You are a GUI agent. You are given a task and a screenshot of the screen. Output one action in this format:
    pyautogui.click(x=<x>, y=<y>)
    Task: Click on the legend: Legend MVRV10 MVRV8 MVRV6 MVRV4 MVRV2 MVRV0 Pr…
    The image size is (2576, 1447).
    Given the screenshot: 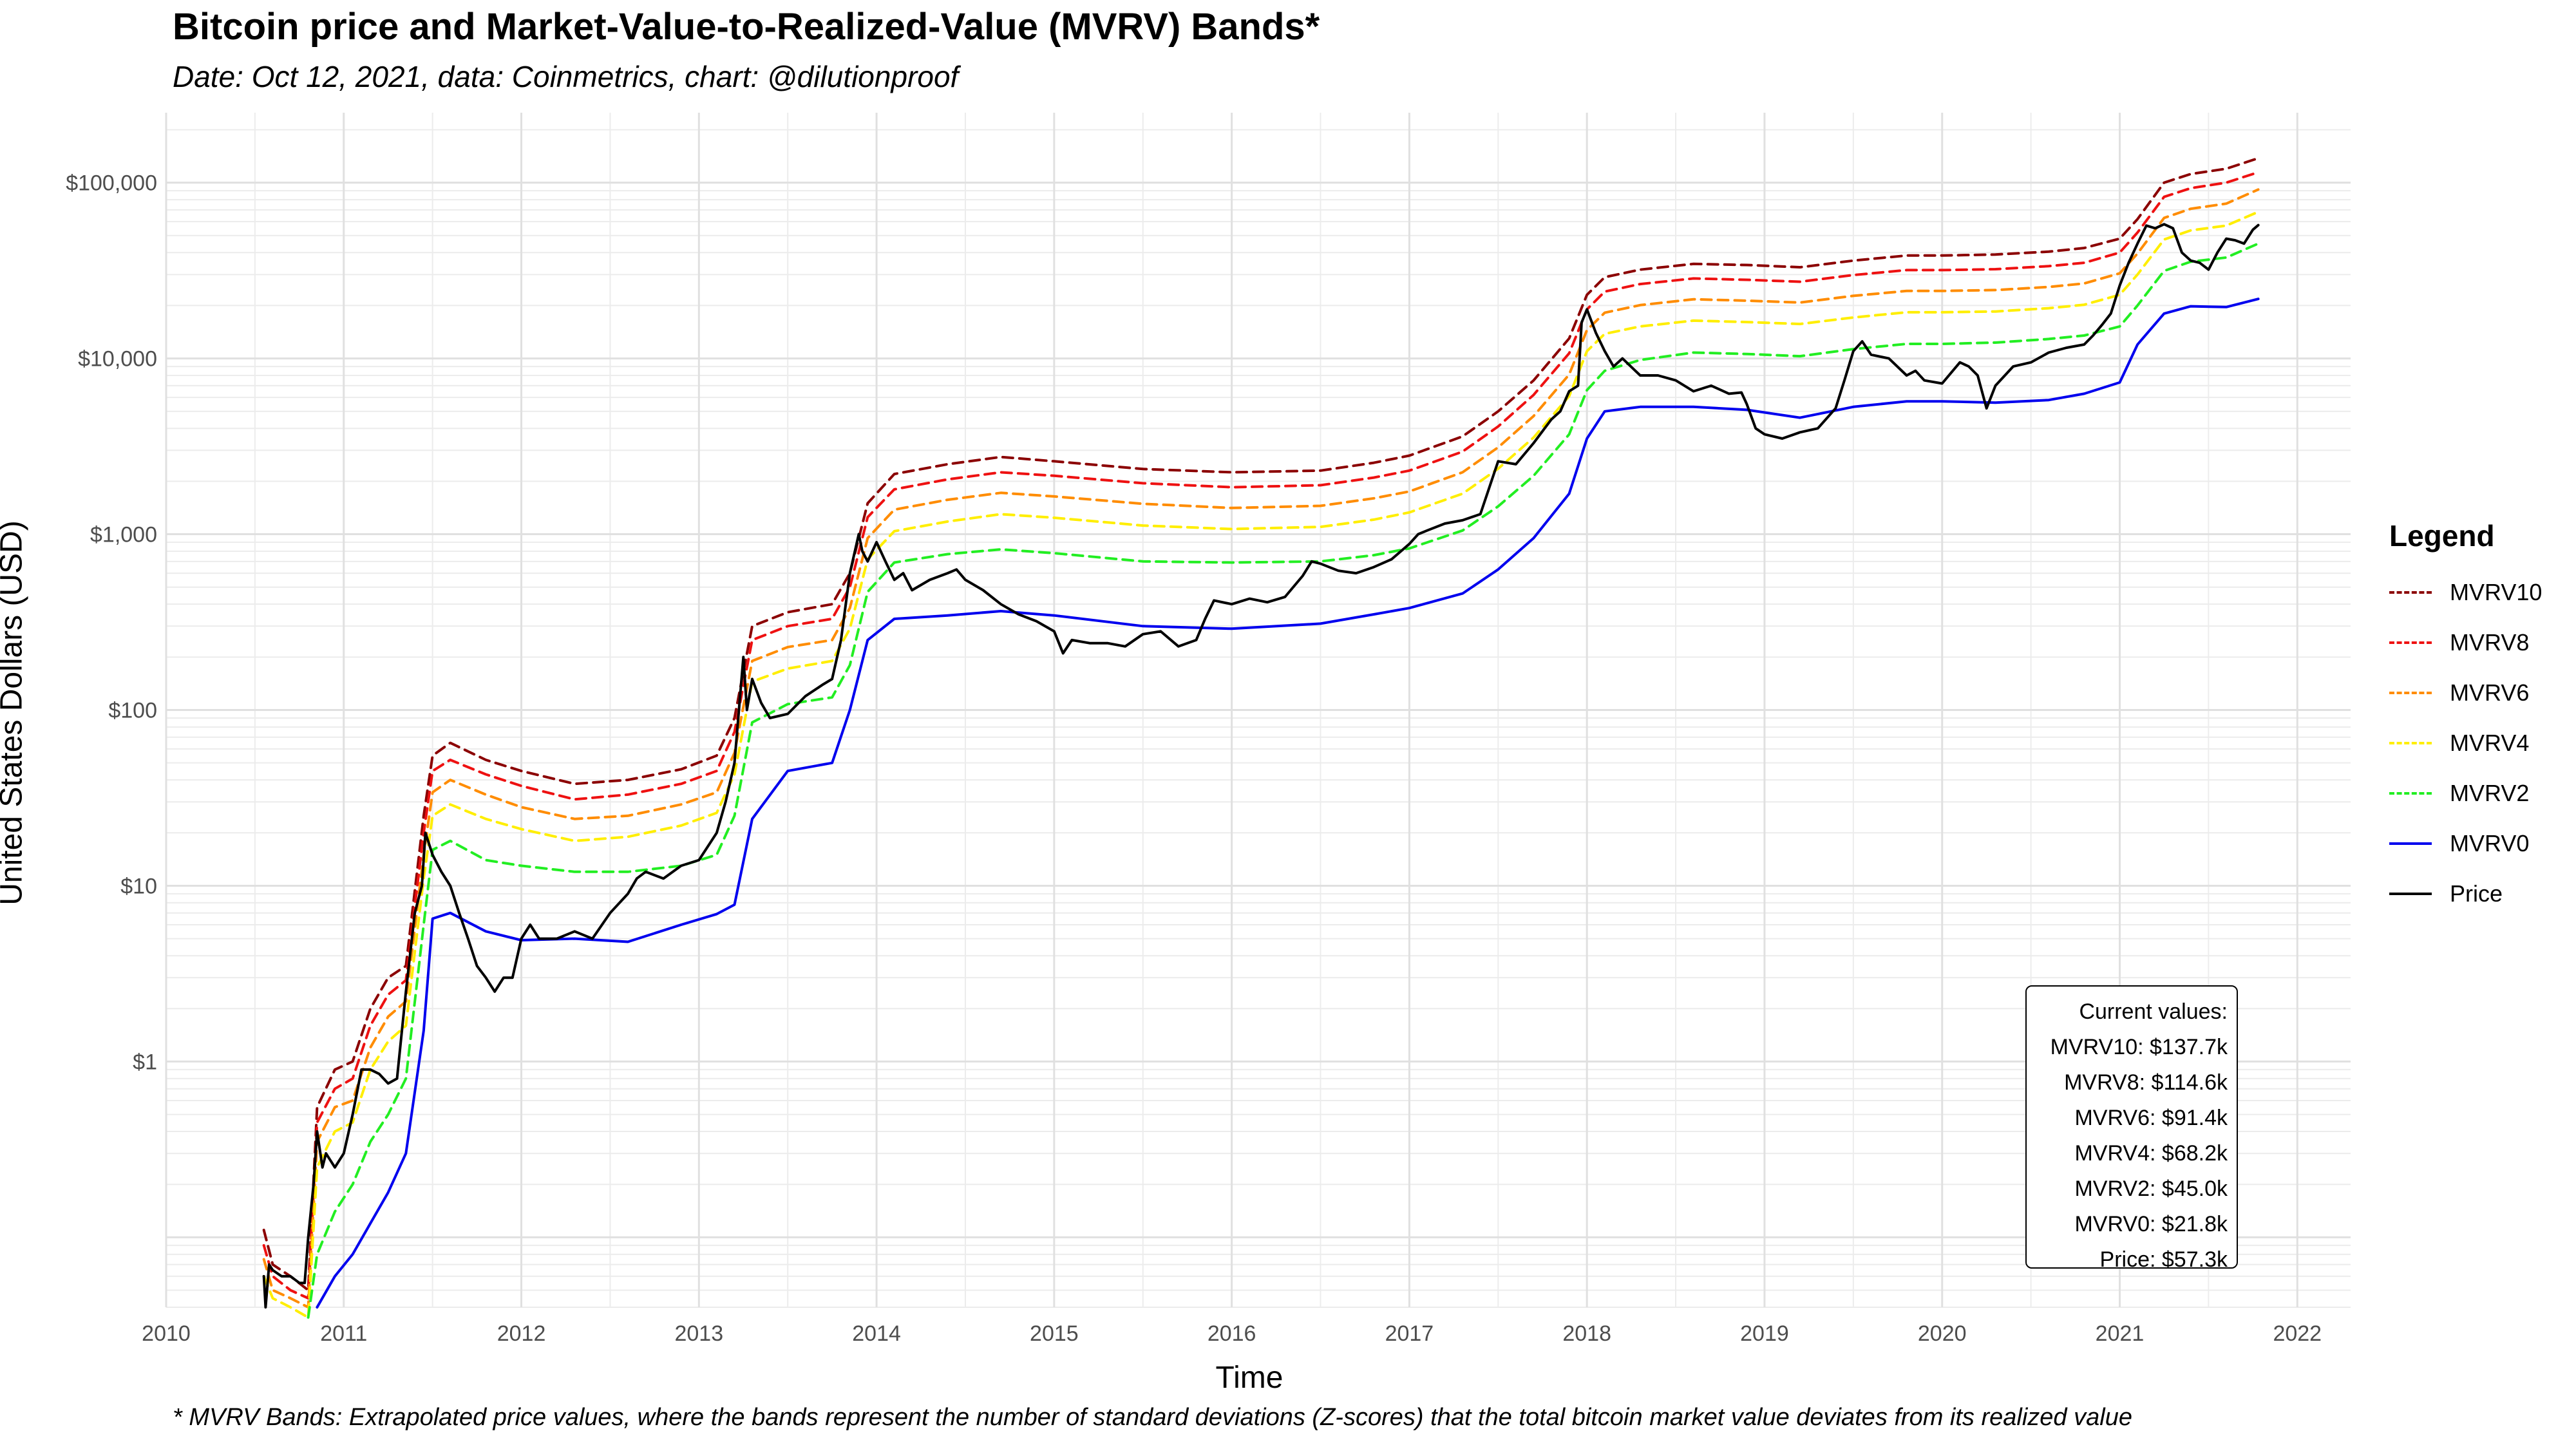 What is the action you would take?
    pyautogui.click(x=2465, y=718)
    